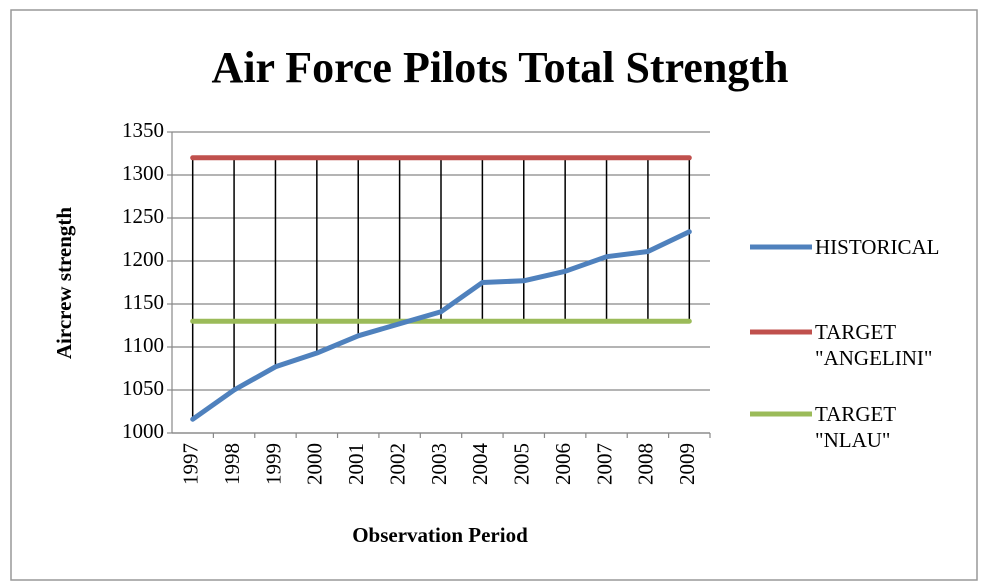 The width and height of the screenshot is (984, 584). What do you see at coordinates (64, 283) in the screenshot?
I see `y-axis-title: Aircrew strength` at bounding box center [64, 283].